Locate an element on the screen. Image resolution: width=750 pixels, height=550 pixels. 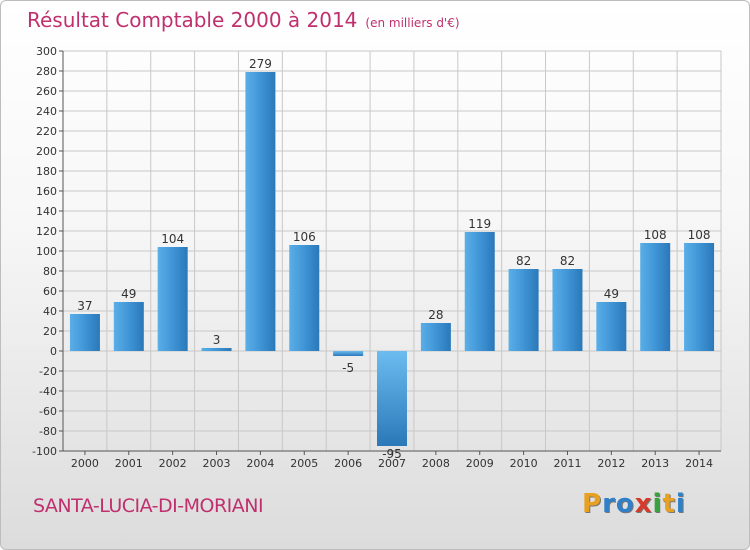
y-tick-label: 0 is located at coordinates (53, 351).